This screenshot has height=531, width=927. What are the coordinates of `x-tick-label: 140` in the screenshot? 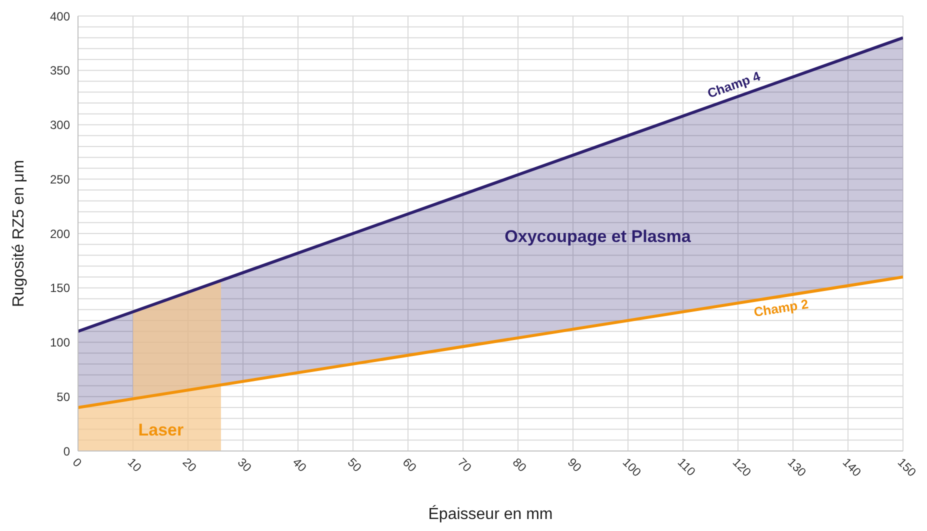 It's located at (852, 467).